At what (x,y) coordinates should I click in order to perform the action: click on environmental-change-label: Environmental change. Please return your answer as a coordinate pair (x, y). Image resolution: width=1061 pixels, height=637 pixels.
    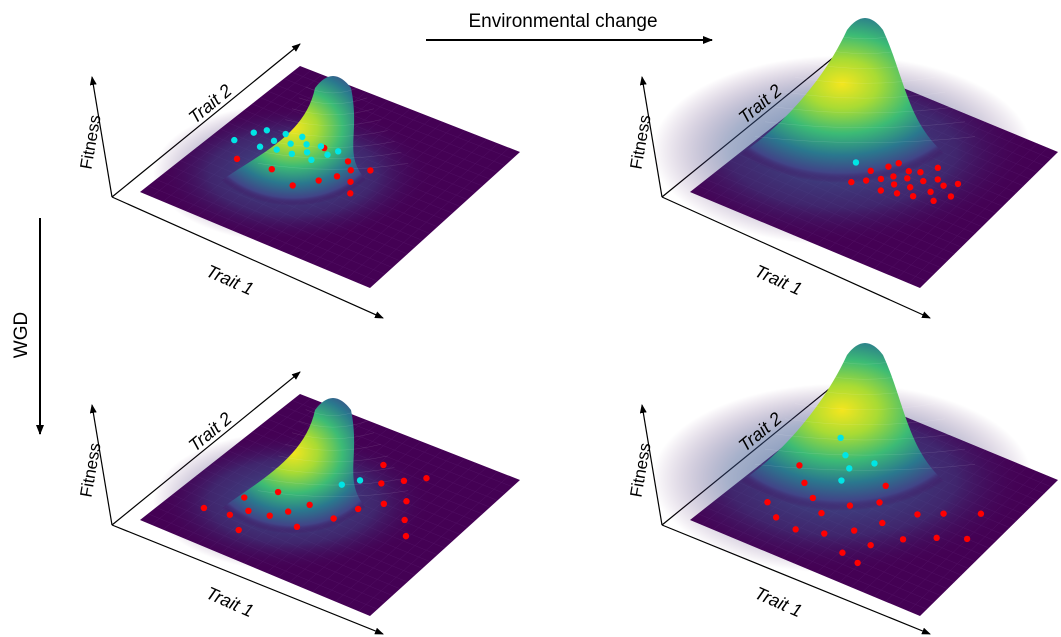
    Looking at the image, I should click on (562, 21).